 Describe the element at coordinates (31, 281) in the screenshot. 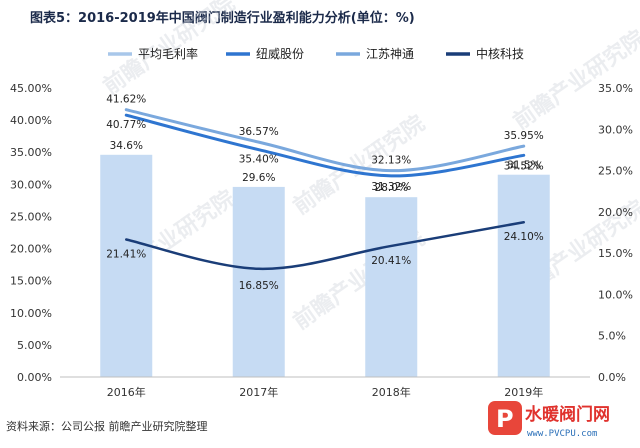

I see `left-tick-label: 15.00%` at that location.